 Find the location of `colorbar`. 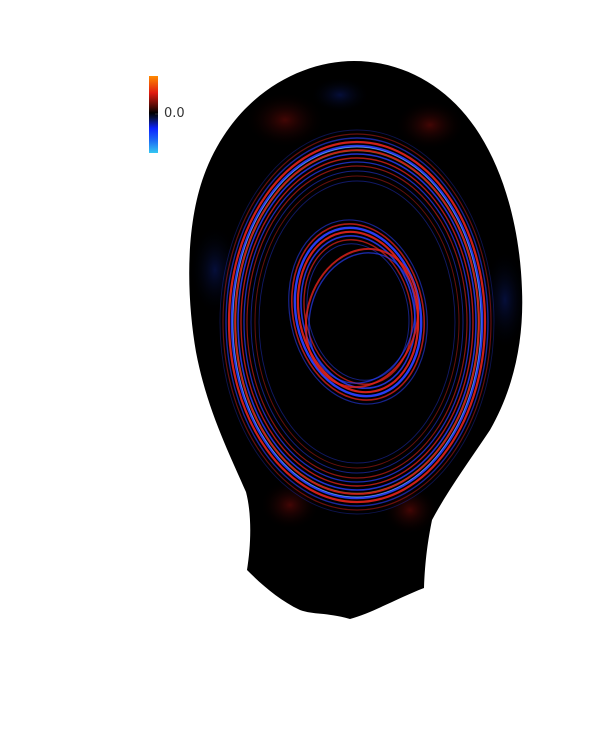

colorbar is located at coordinates (153, 114).